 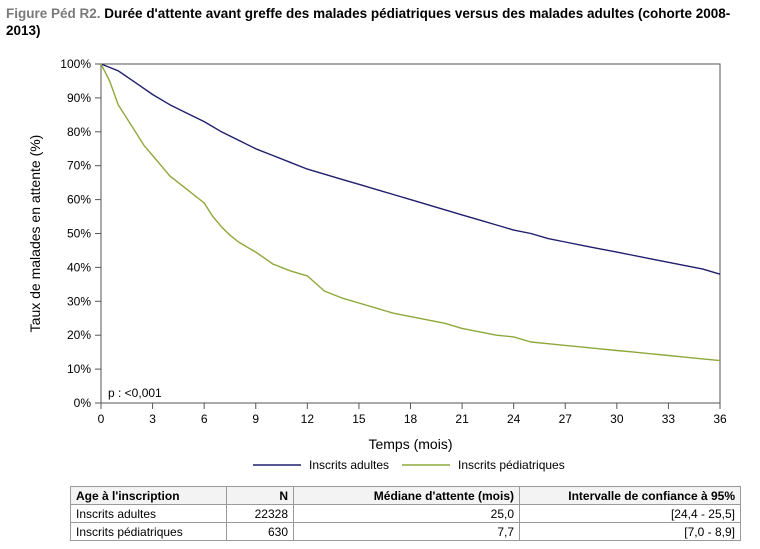 What do you see at coordinates (75, 64) in the screenshot?
I see `y-tick-label: 100%` at bounding box center [75, 64].